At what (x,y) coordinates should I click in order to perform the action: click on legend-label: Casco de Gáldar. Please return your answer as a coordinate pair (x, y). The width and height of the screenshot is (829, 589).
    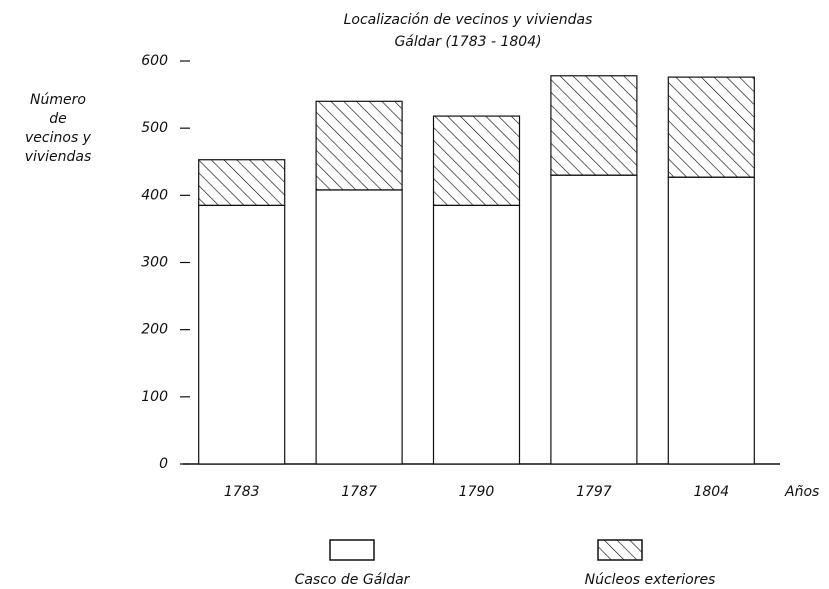
    Looking at the image, I should click on (353, 580).